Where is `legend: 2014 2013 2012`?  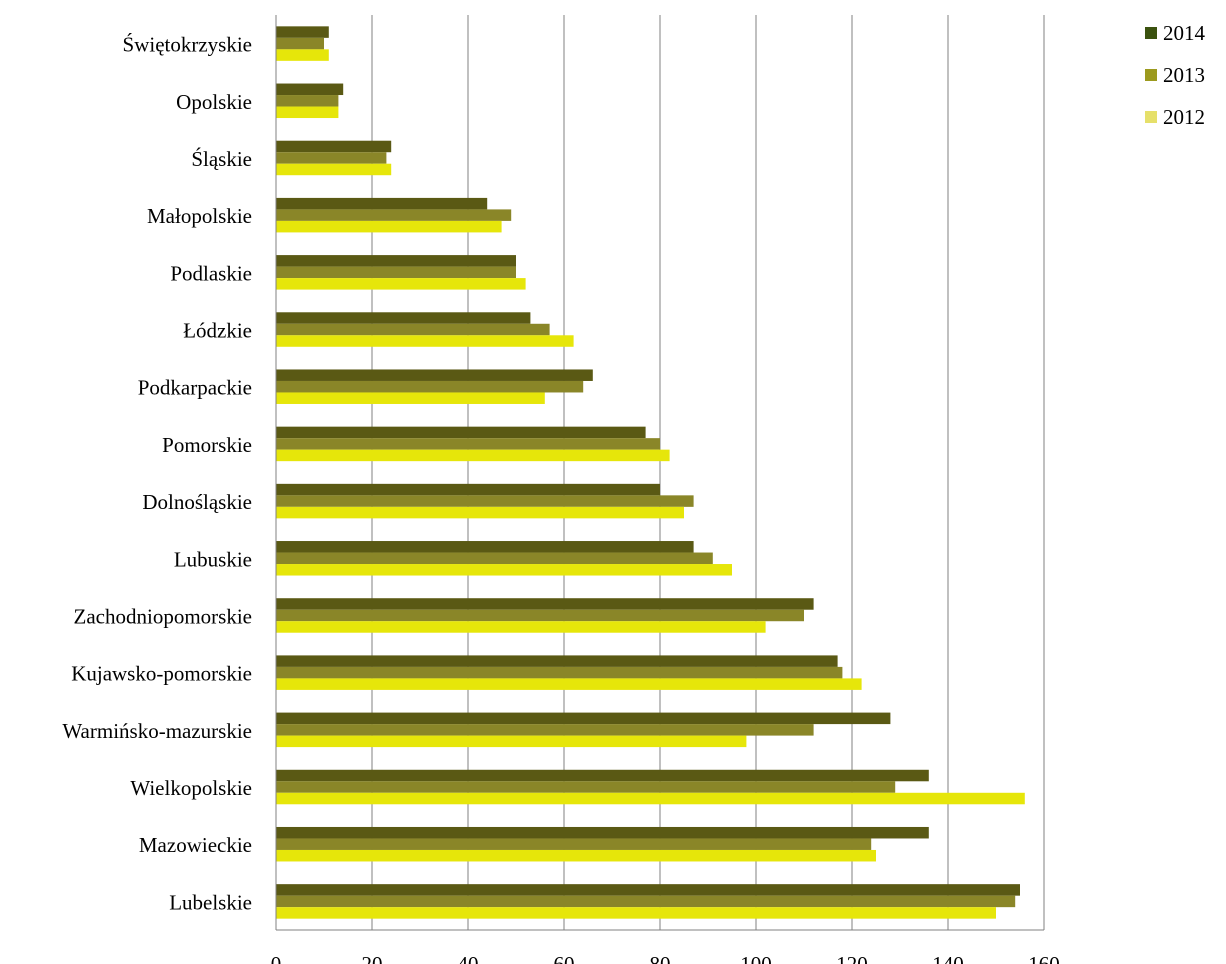
legend: 2014 2013 2012 is located at coordinates (1175, 75).